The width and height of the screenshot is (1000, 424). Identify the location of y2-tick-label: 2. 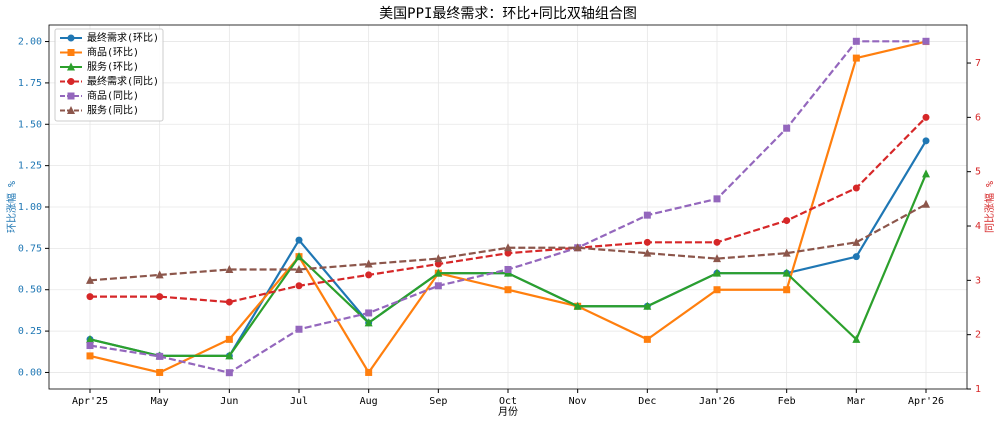
(978, 335).